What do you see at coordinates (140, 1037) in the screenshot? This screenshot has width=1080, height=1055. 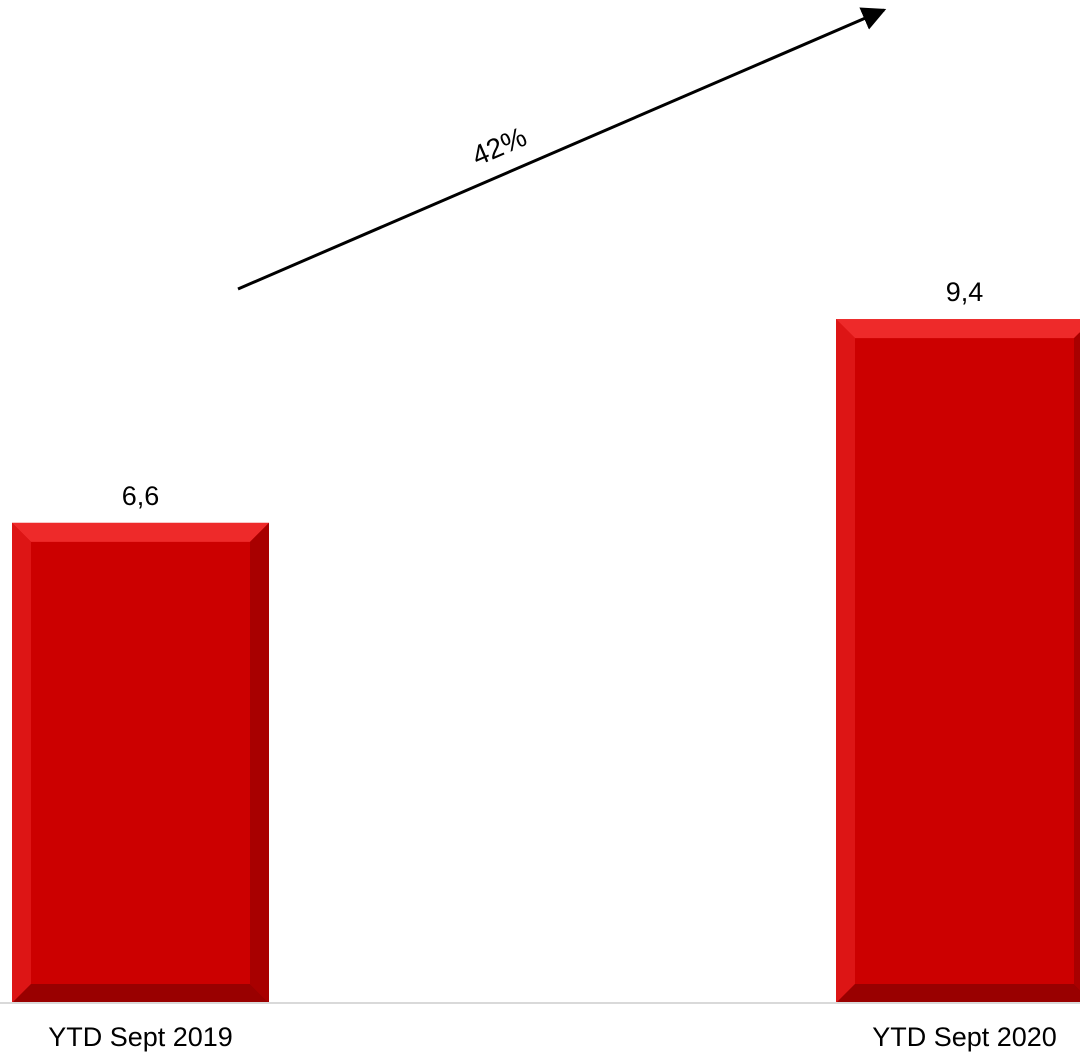 I see `x-tick-label-1: YTD Sept 2019` at bounding box center [140, 1037].